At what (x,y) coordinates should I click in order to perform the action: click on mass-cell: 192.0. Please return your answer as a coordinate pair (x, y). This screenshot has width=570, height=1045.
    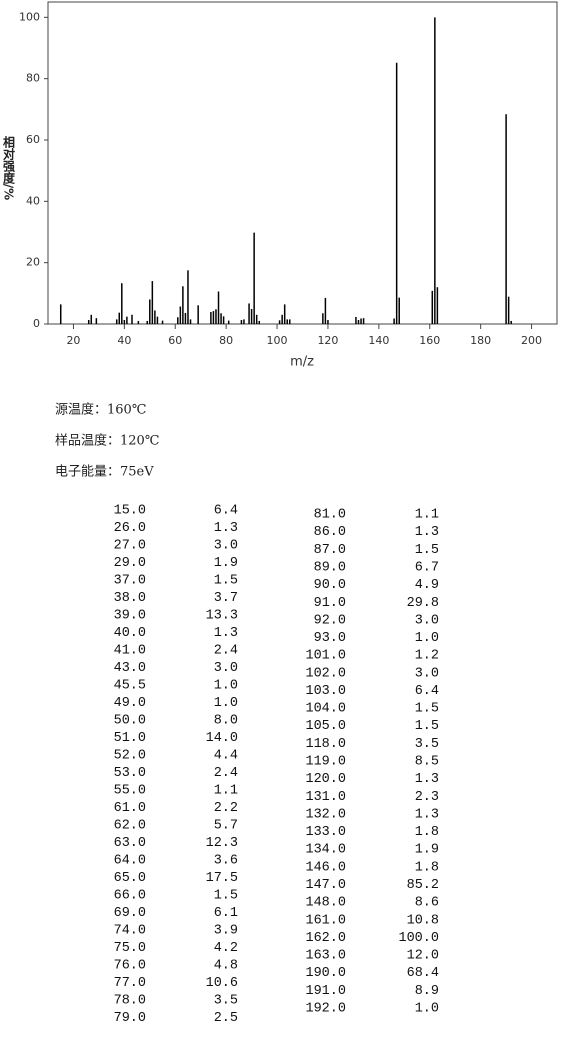
    Looking at the image, I should click on (325, 1008).